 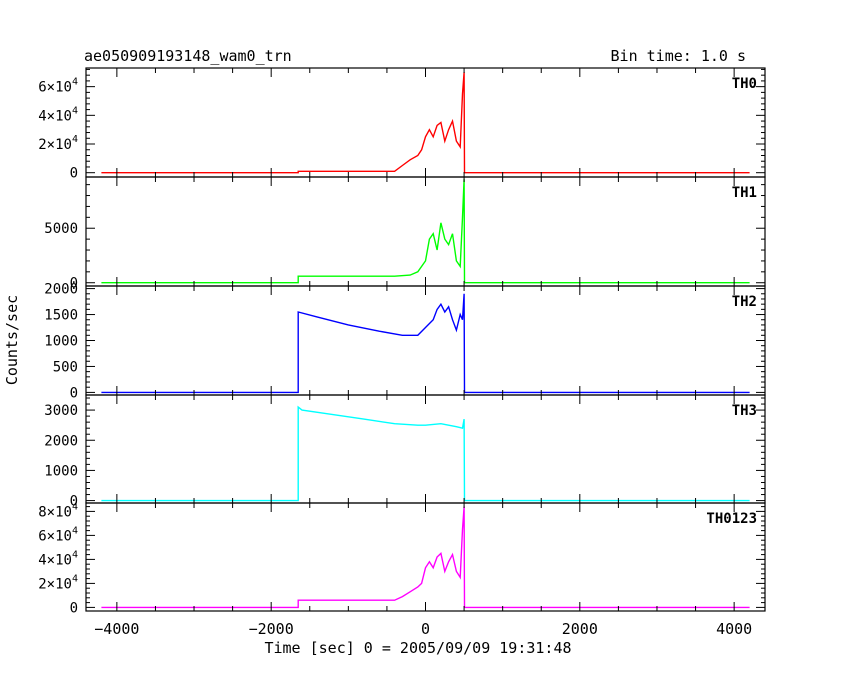 What do you see at coordinates (744, 84) in the screenshot?
I see `panel-name-label: TH0` at bounding box center [744, 84].